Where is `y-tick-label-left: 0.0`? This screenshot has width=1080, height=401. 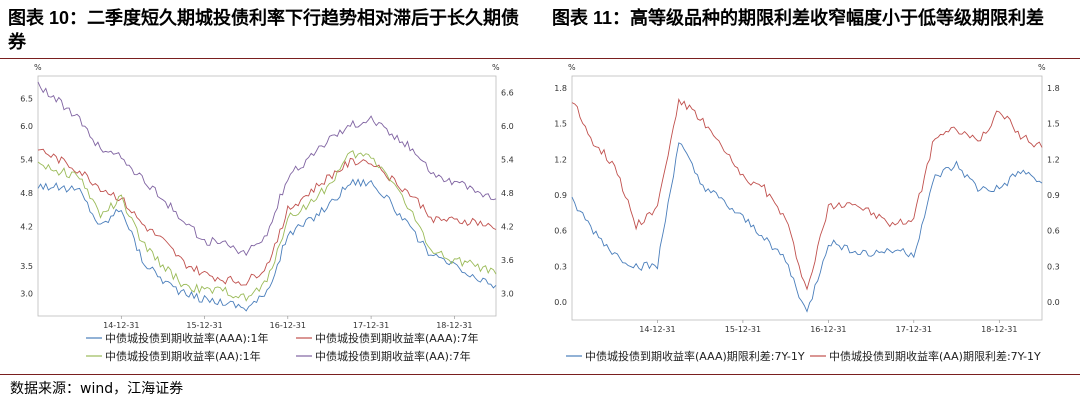
y-tick-label-left: 0.0 is located at coordinates (560, 302).